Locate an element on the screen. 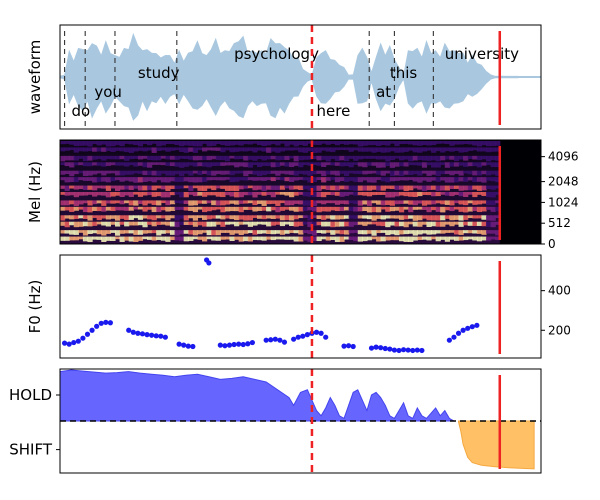  mel-ytick-label-1024: 1024 is located at coordinates (563, 202).